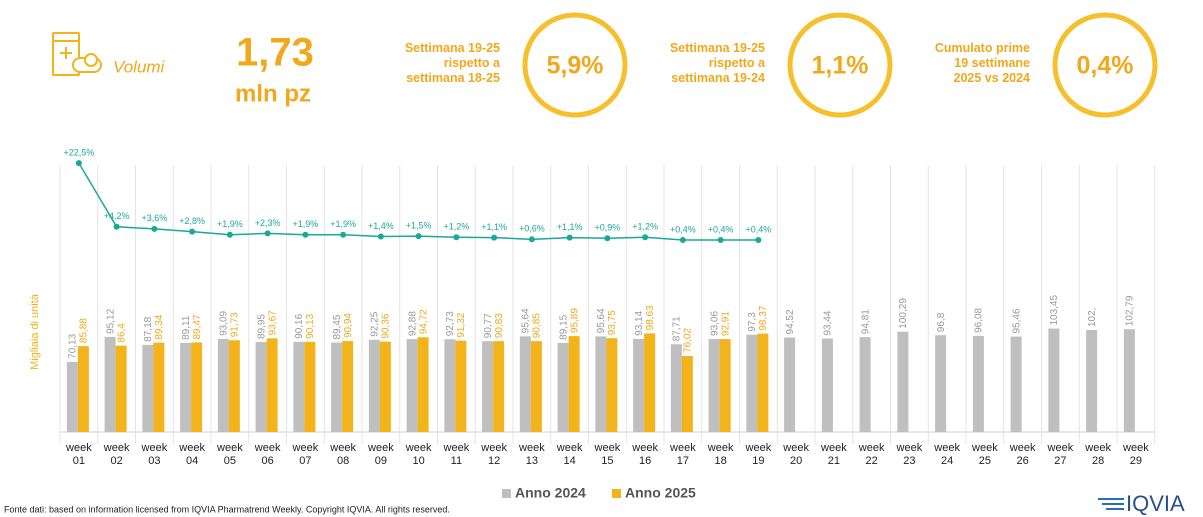  I want to click on x-tick-label: week 11, so click(456, 454).